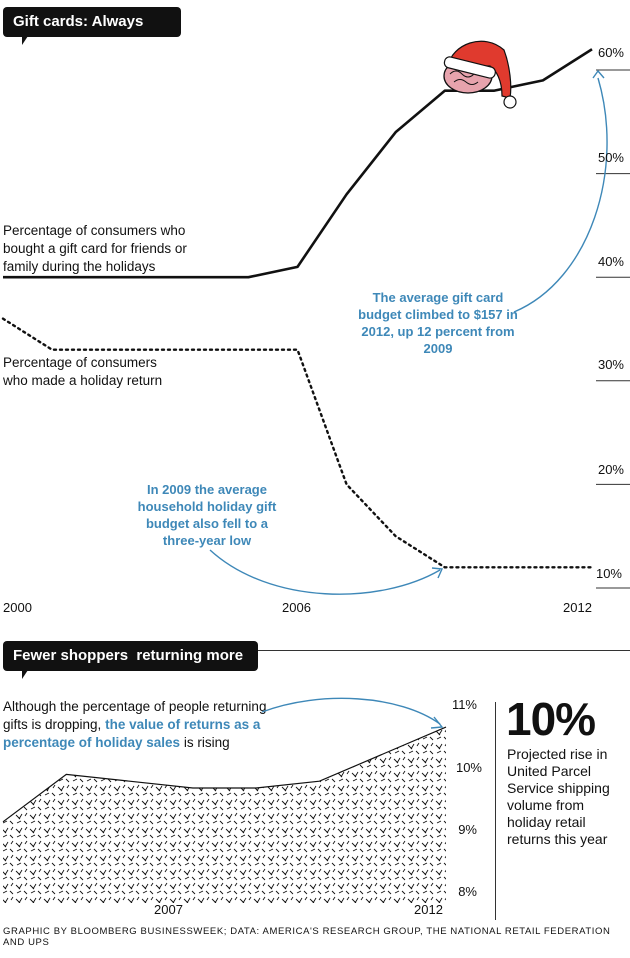  Describe the element at coordinates (577, 607) in the screenshot. I see `x-tick-2012: 2012` at that location.